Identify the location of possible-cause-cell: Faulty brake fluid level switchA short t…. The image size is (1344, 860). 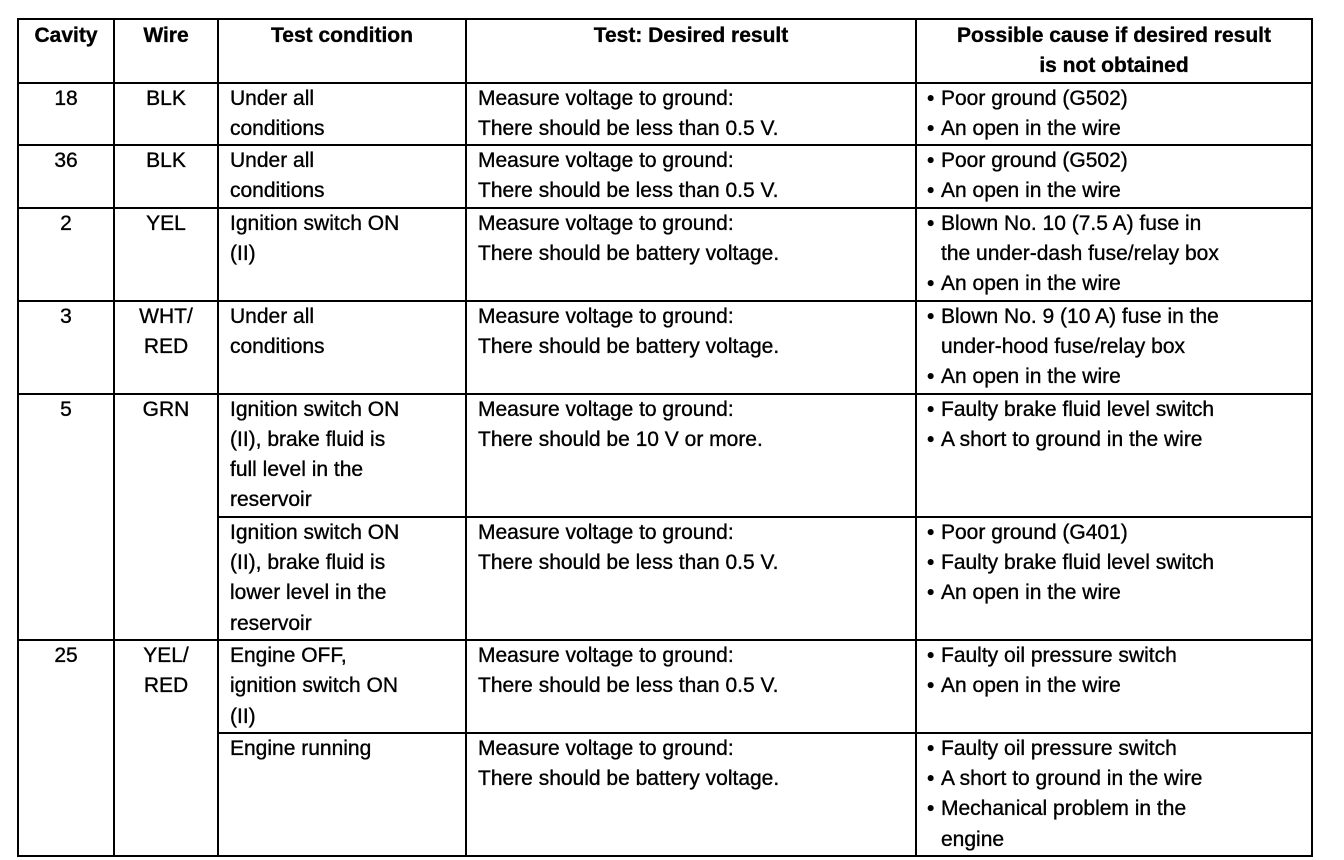
(1114, 455).